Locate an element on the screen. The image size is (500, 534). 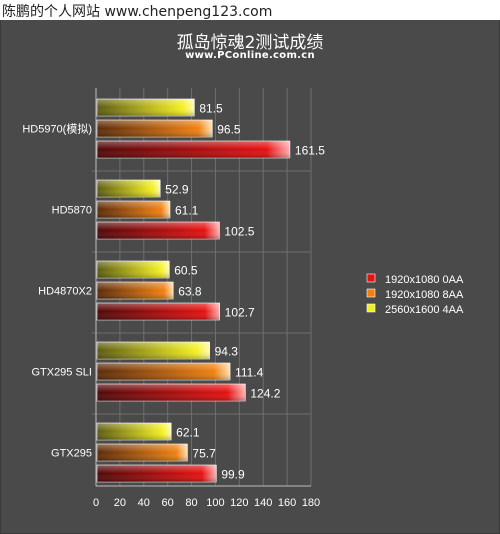
x-tick-label: 120 is located at coordinates (239, 503).